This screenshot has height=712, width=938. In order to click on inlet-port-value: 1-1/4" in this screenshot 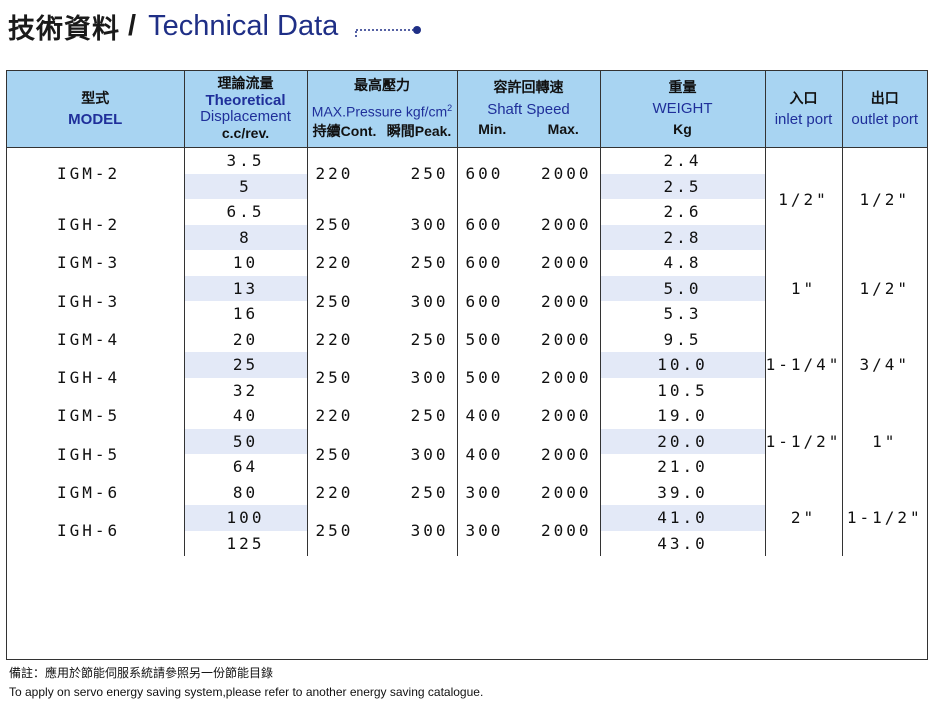, I will do `click(803, 364)`.